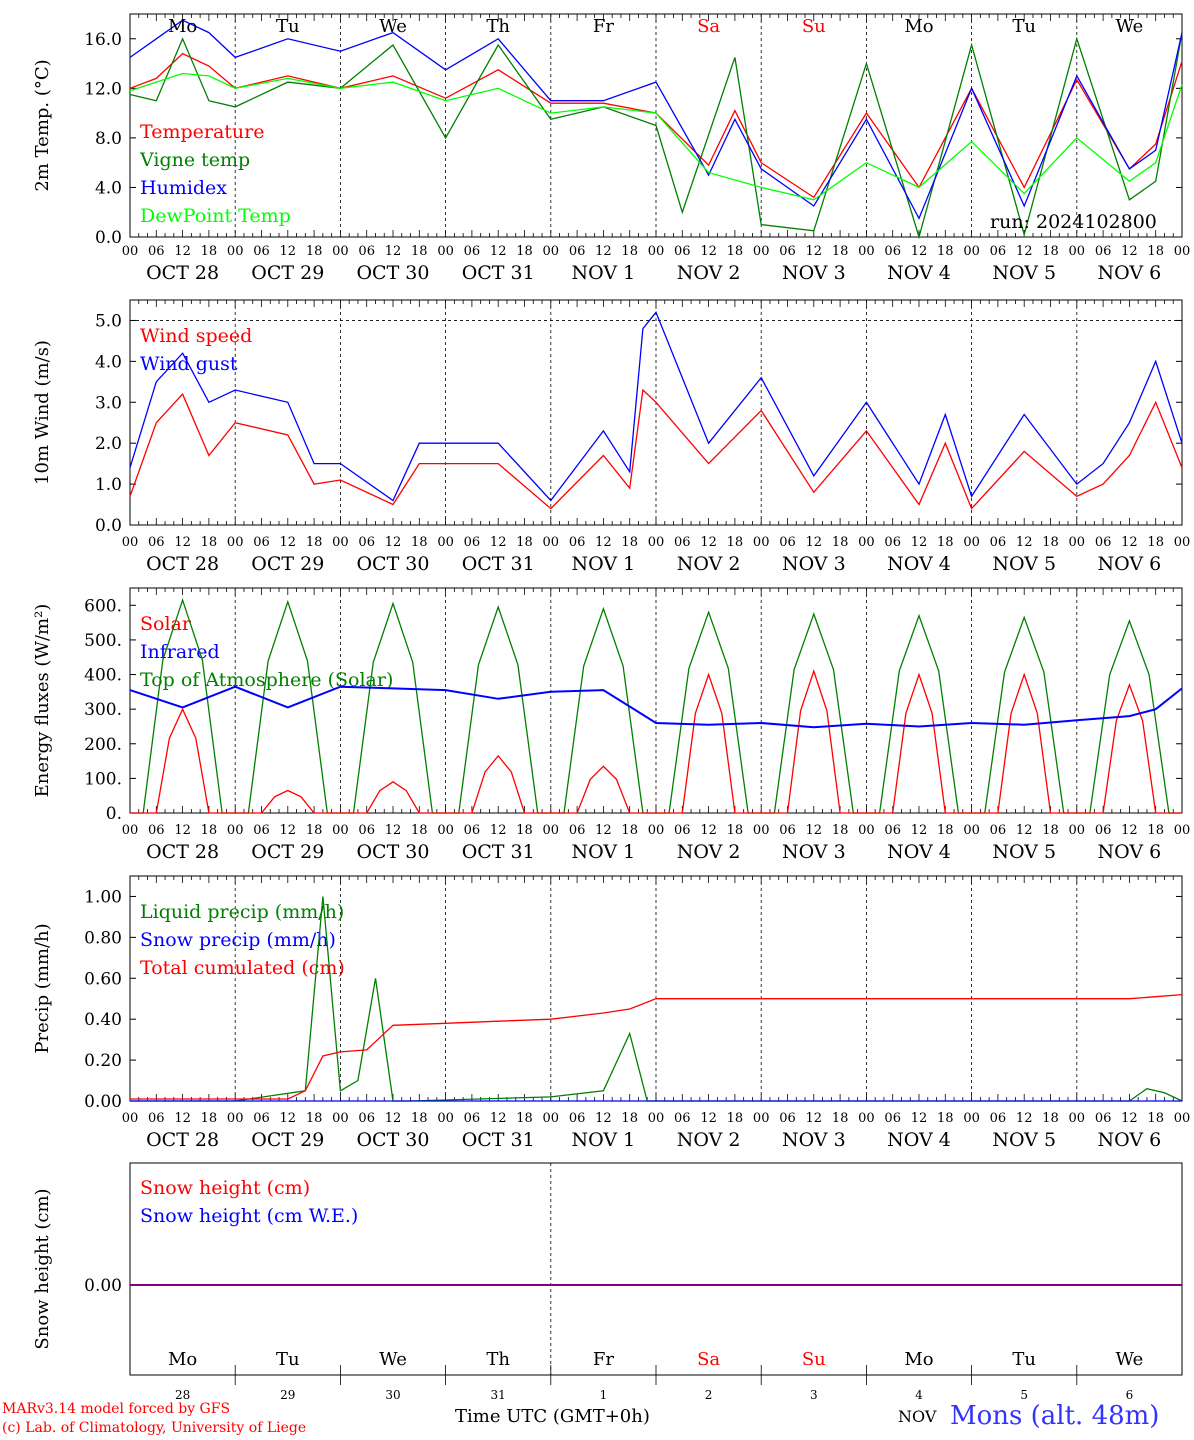 The image size is (1194, 1440). Describe the element at coordinates (287, 1395) in the screenshot. I see `day-number-label: 29` at that location.